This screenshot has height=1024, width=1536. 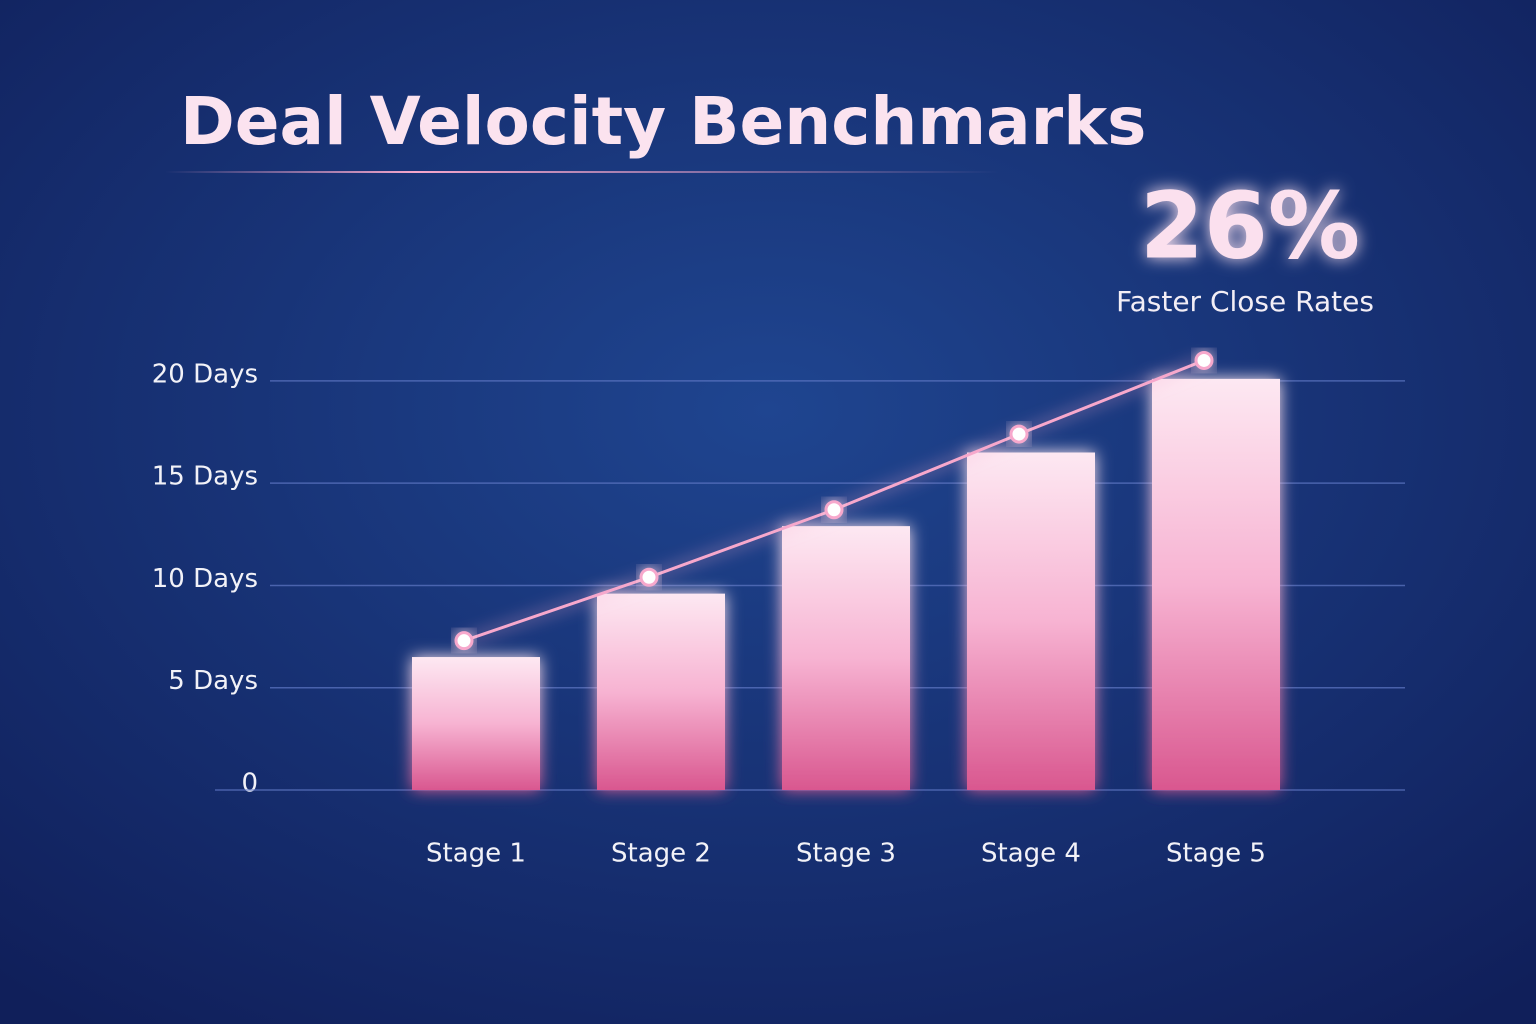 I want to click on y-tick-label: 0, so click(x=249, y=784).